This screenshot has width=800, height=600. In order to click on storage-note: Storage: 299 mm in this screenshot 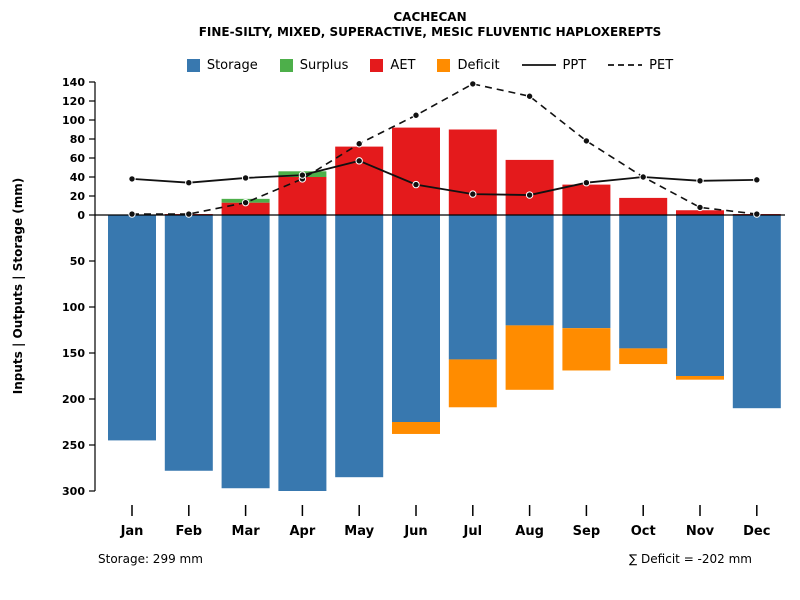, I will do `click(150, 559)`.